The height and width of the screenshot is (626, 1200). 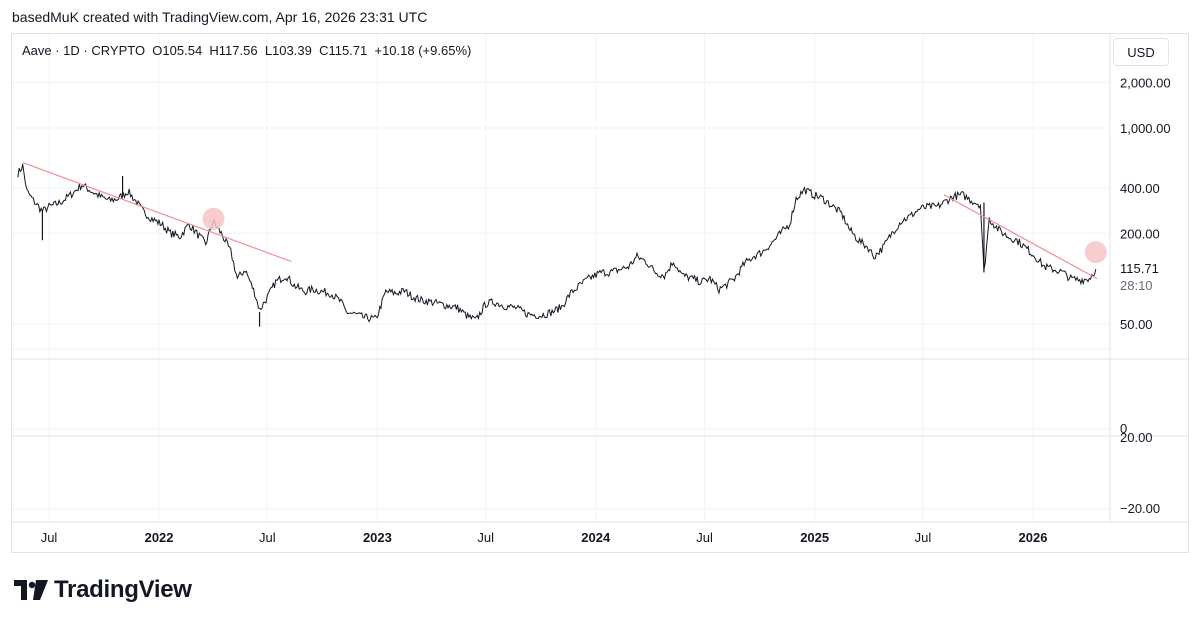 What do you see at coordinates (84, 50) in the screenshot?
I see `legend-symbol: Aave · 1D · CRYPTO` at bounding box center [84, 50].